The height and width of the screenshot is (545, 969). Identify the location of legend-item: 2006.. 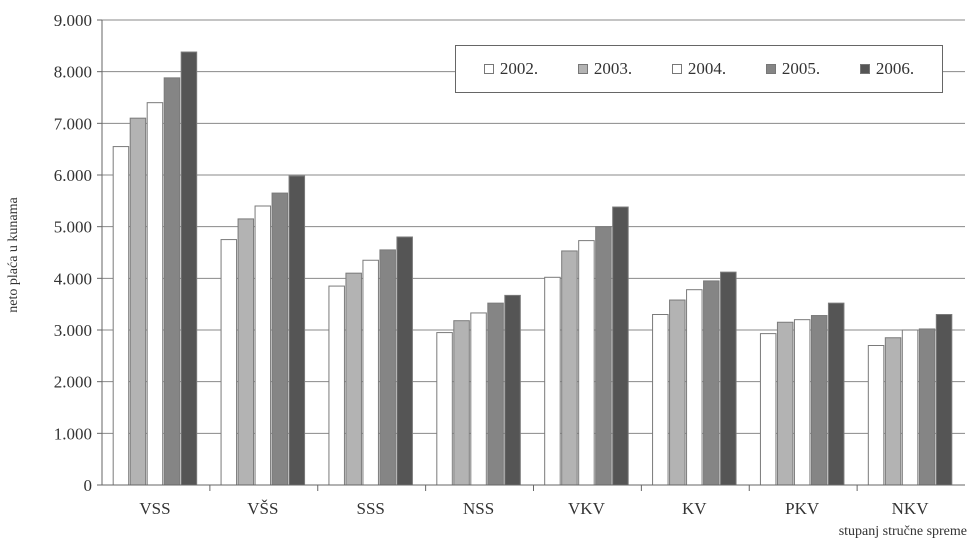
(887, 69).